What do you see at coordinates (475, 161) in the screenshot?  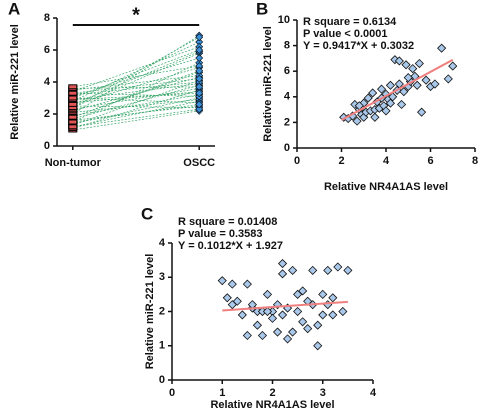 I see `x-tick-label: 8` at bounding box center [475, 161].